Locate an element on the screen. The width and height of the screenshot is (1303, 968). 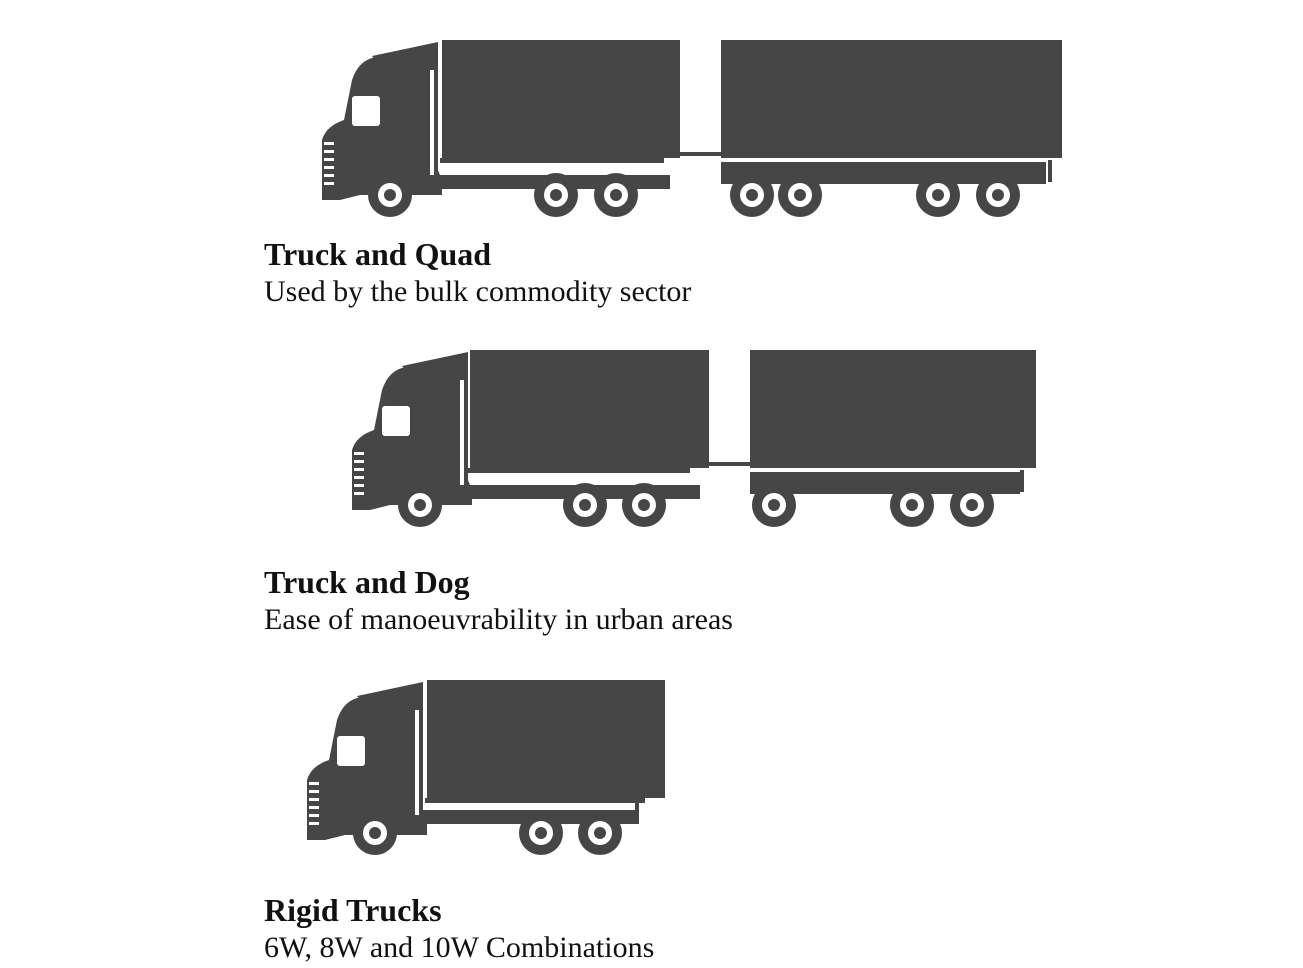
truck-and-dog-icon is located at coordinates (694, 438).